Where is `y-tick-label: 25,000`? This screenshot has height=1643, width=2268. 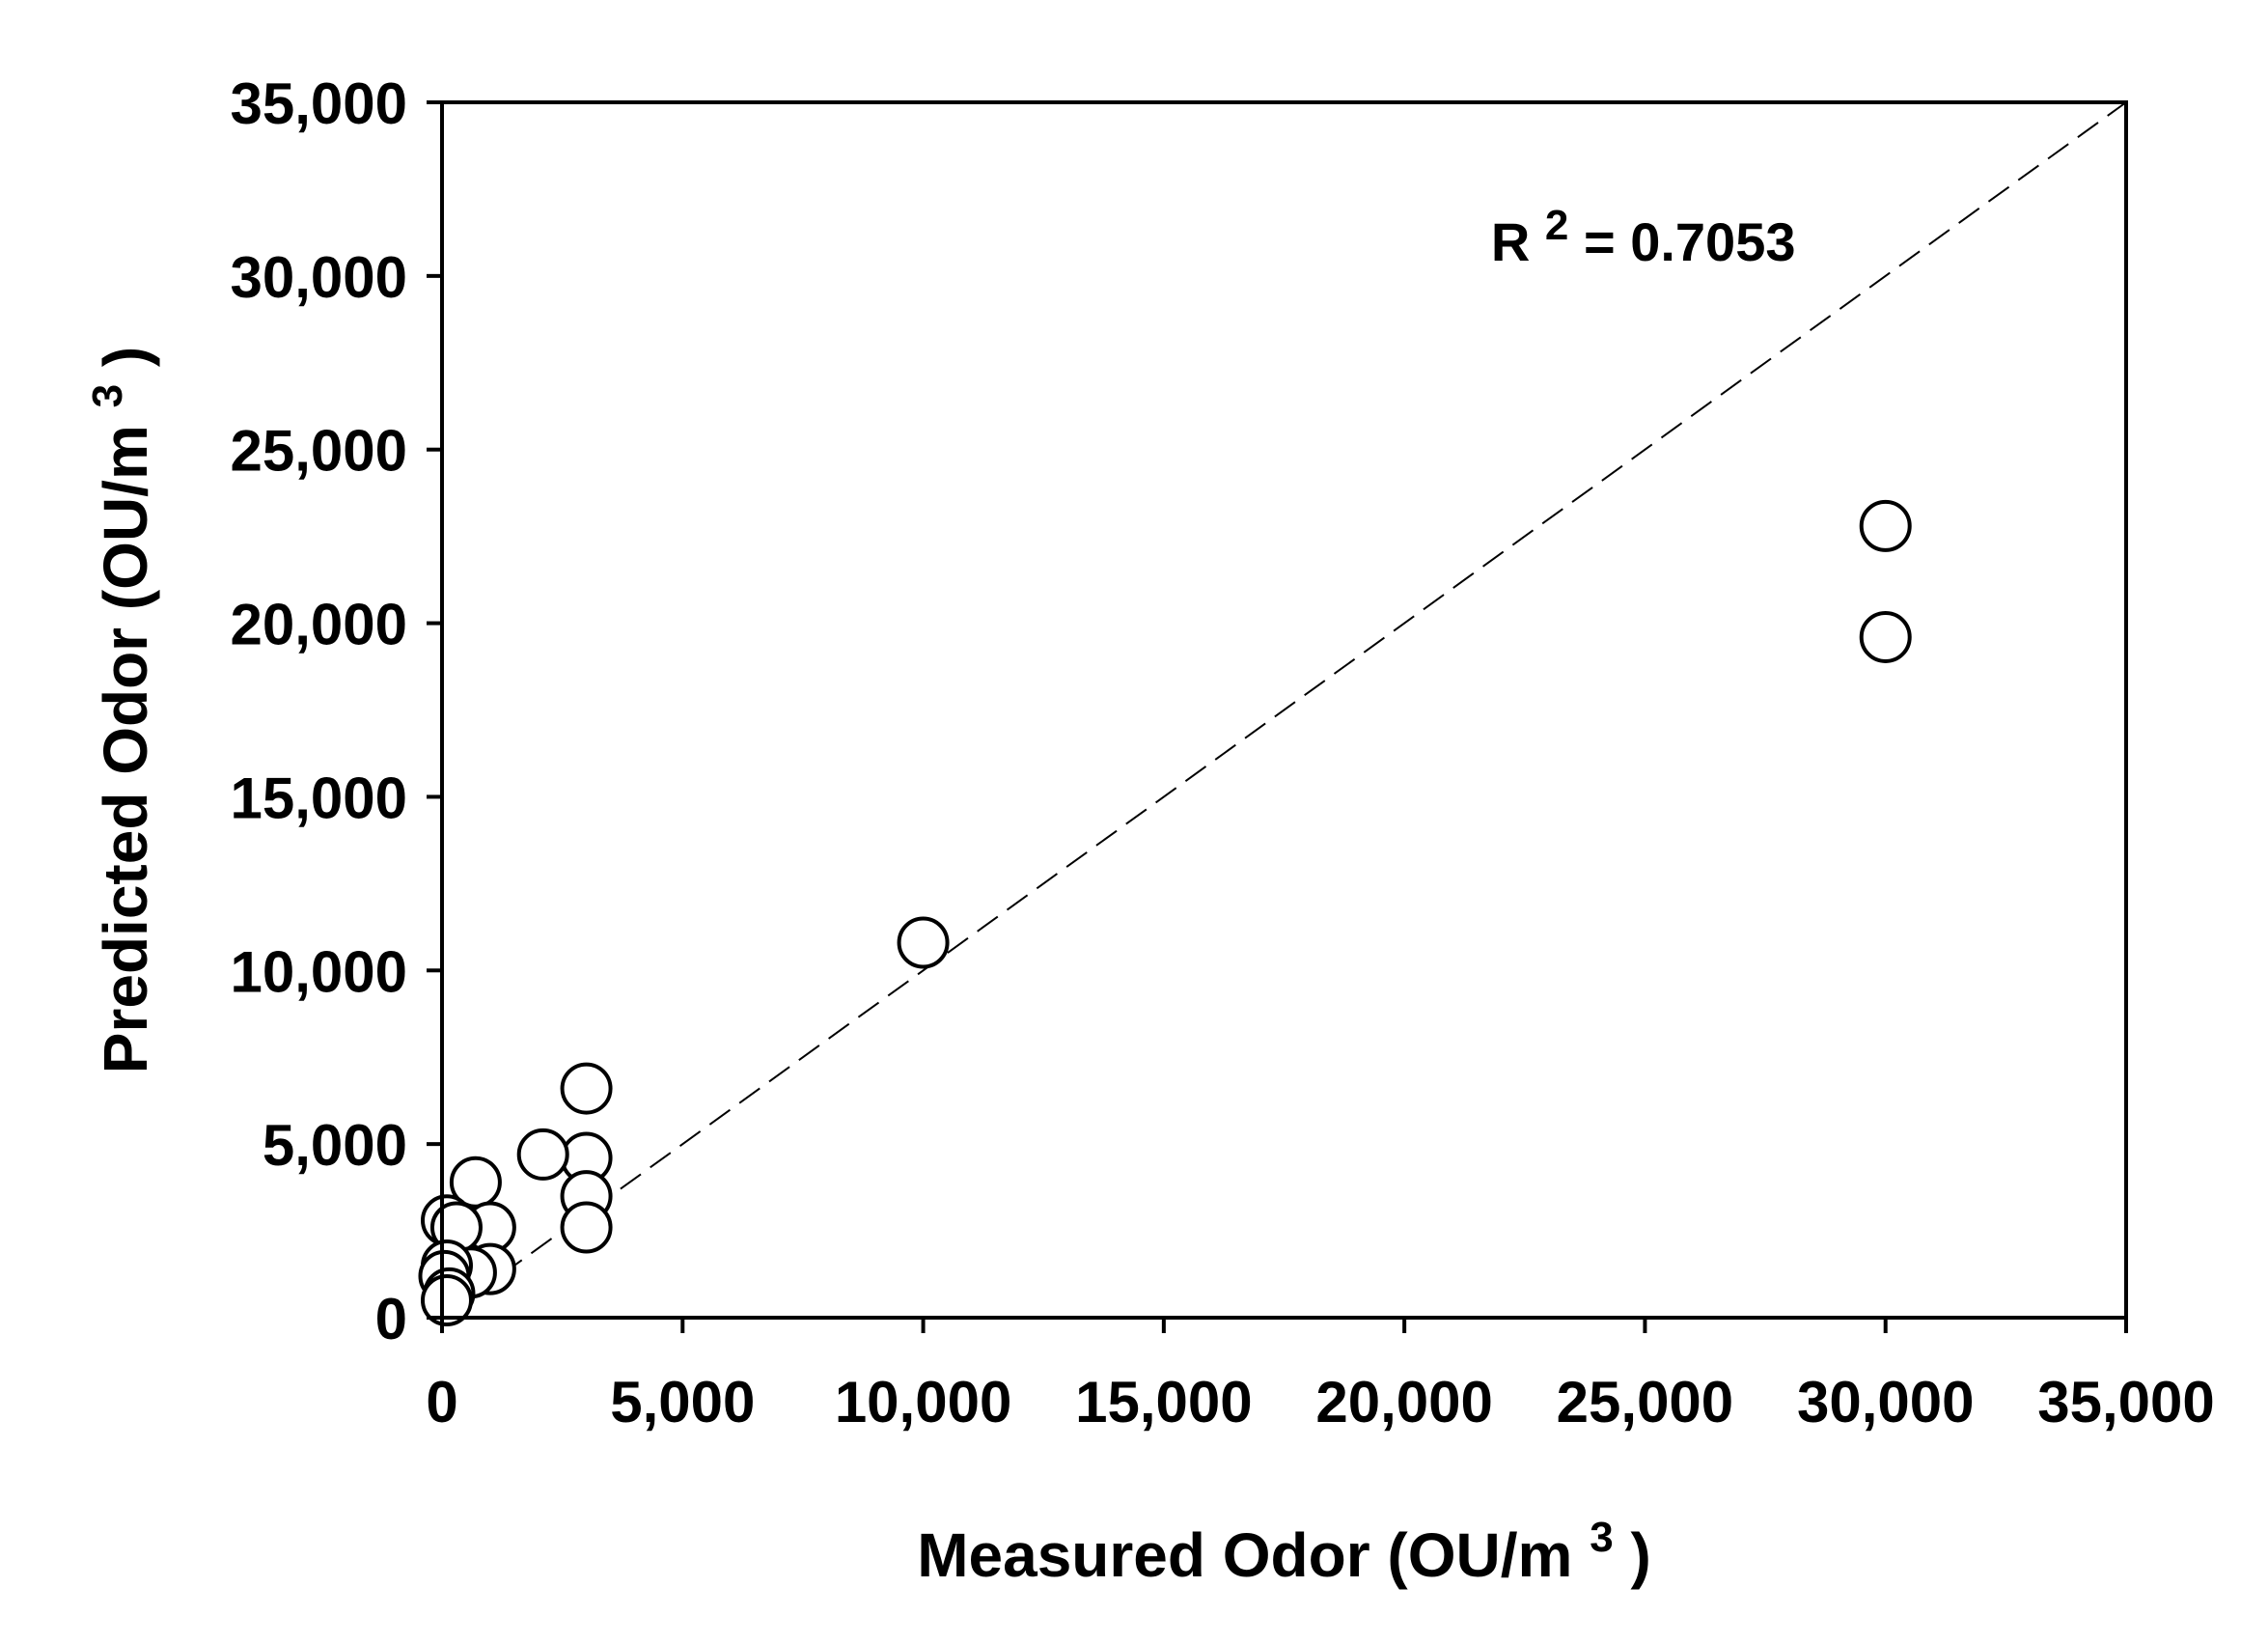 y-tick-label: 25,000 is located at coordinates (318, 451).